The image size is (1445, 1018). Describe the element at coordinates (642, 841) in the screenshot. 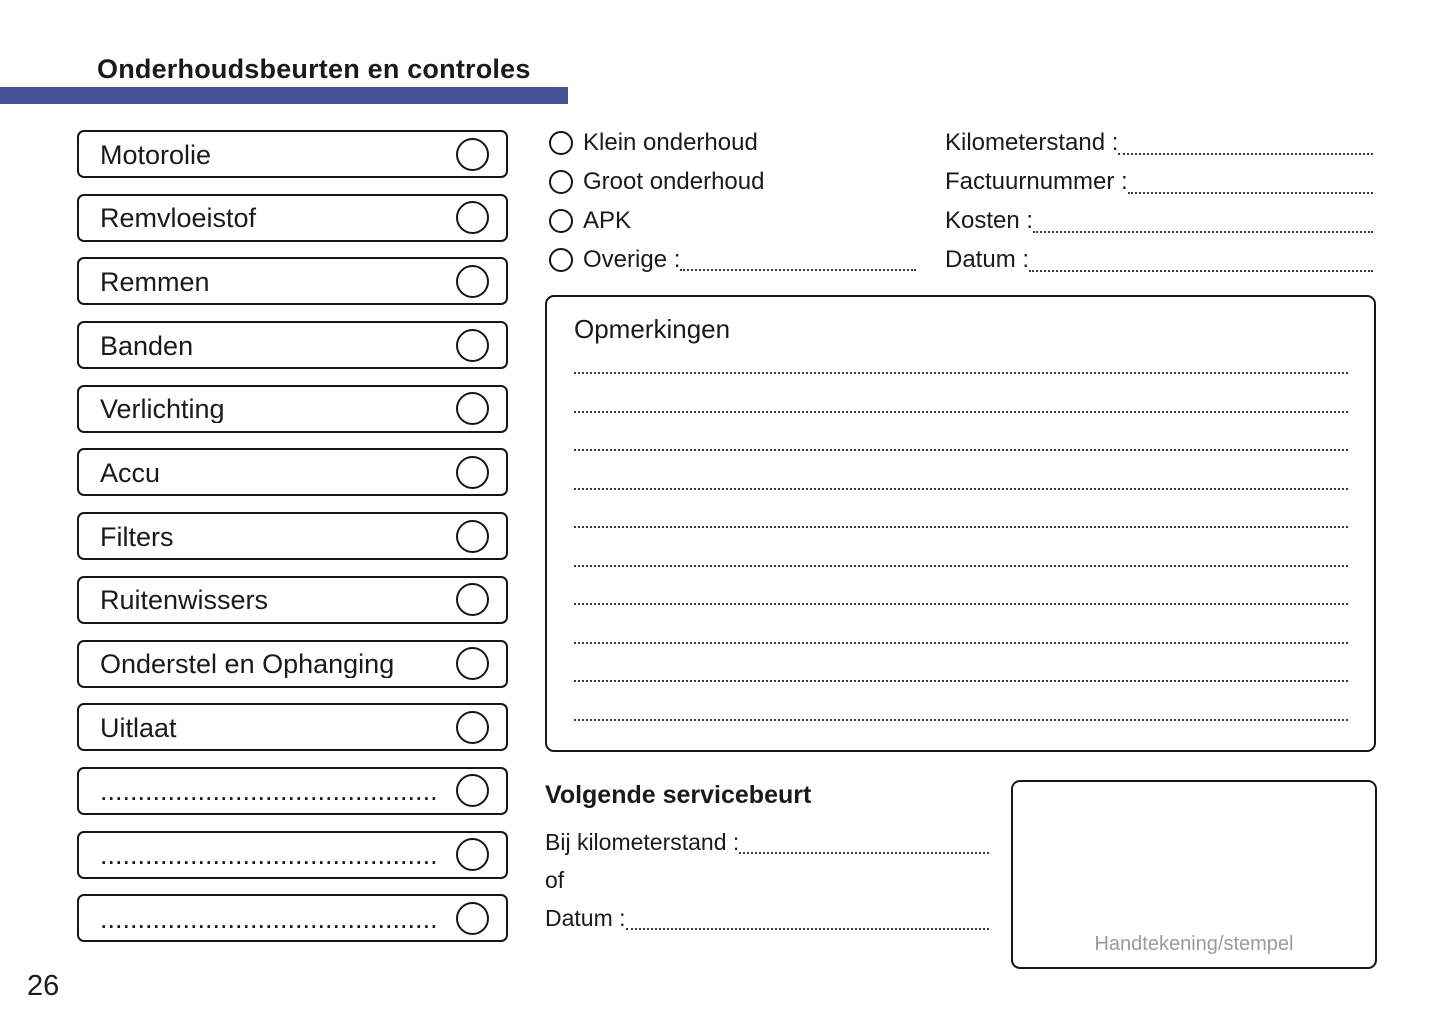

I see `next-service-km-label: Bij kilometerstand :` at that location.